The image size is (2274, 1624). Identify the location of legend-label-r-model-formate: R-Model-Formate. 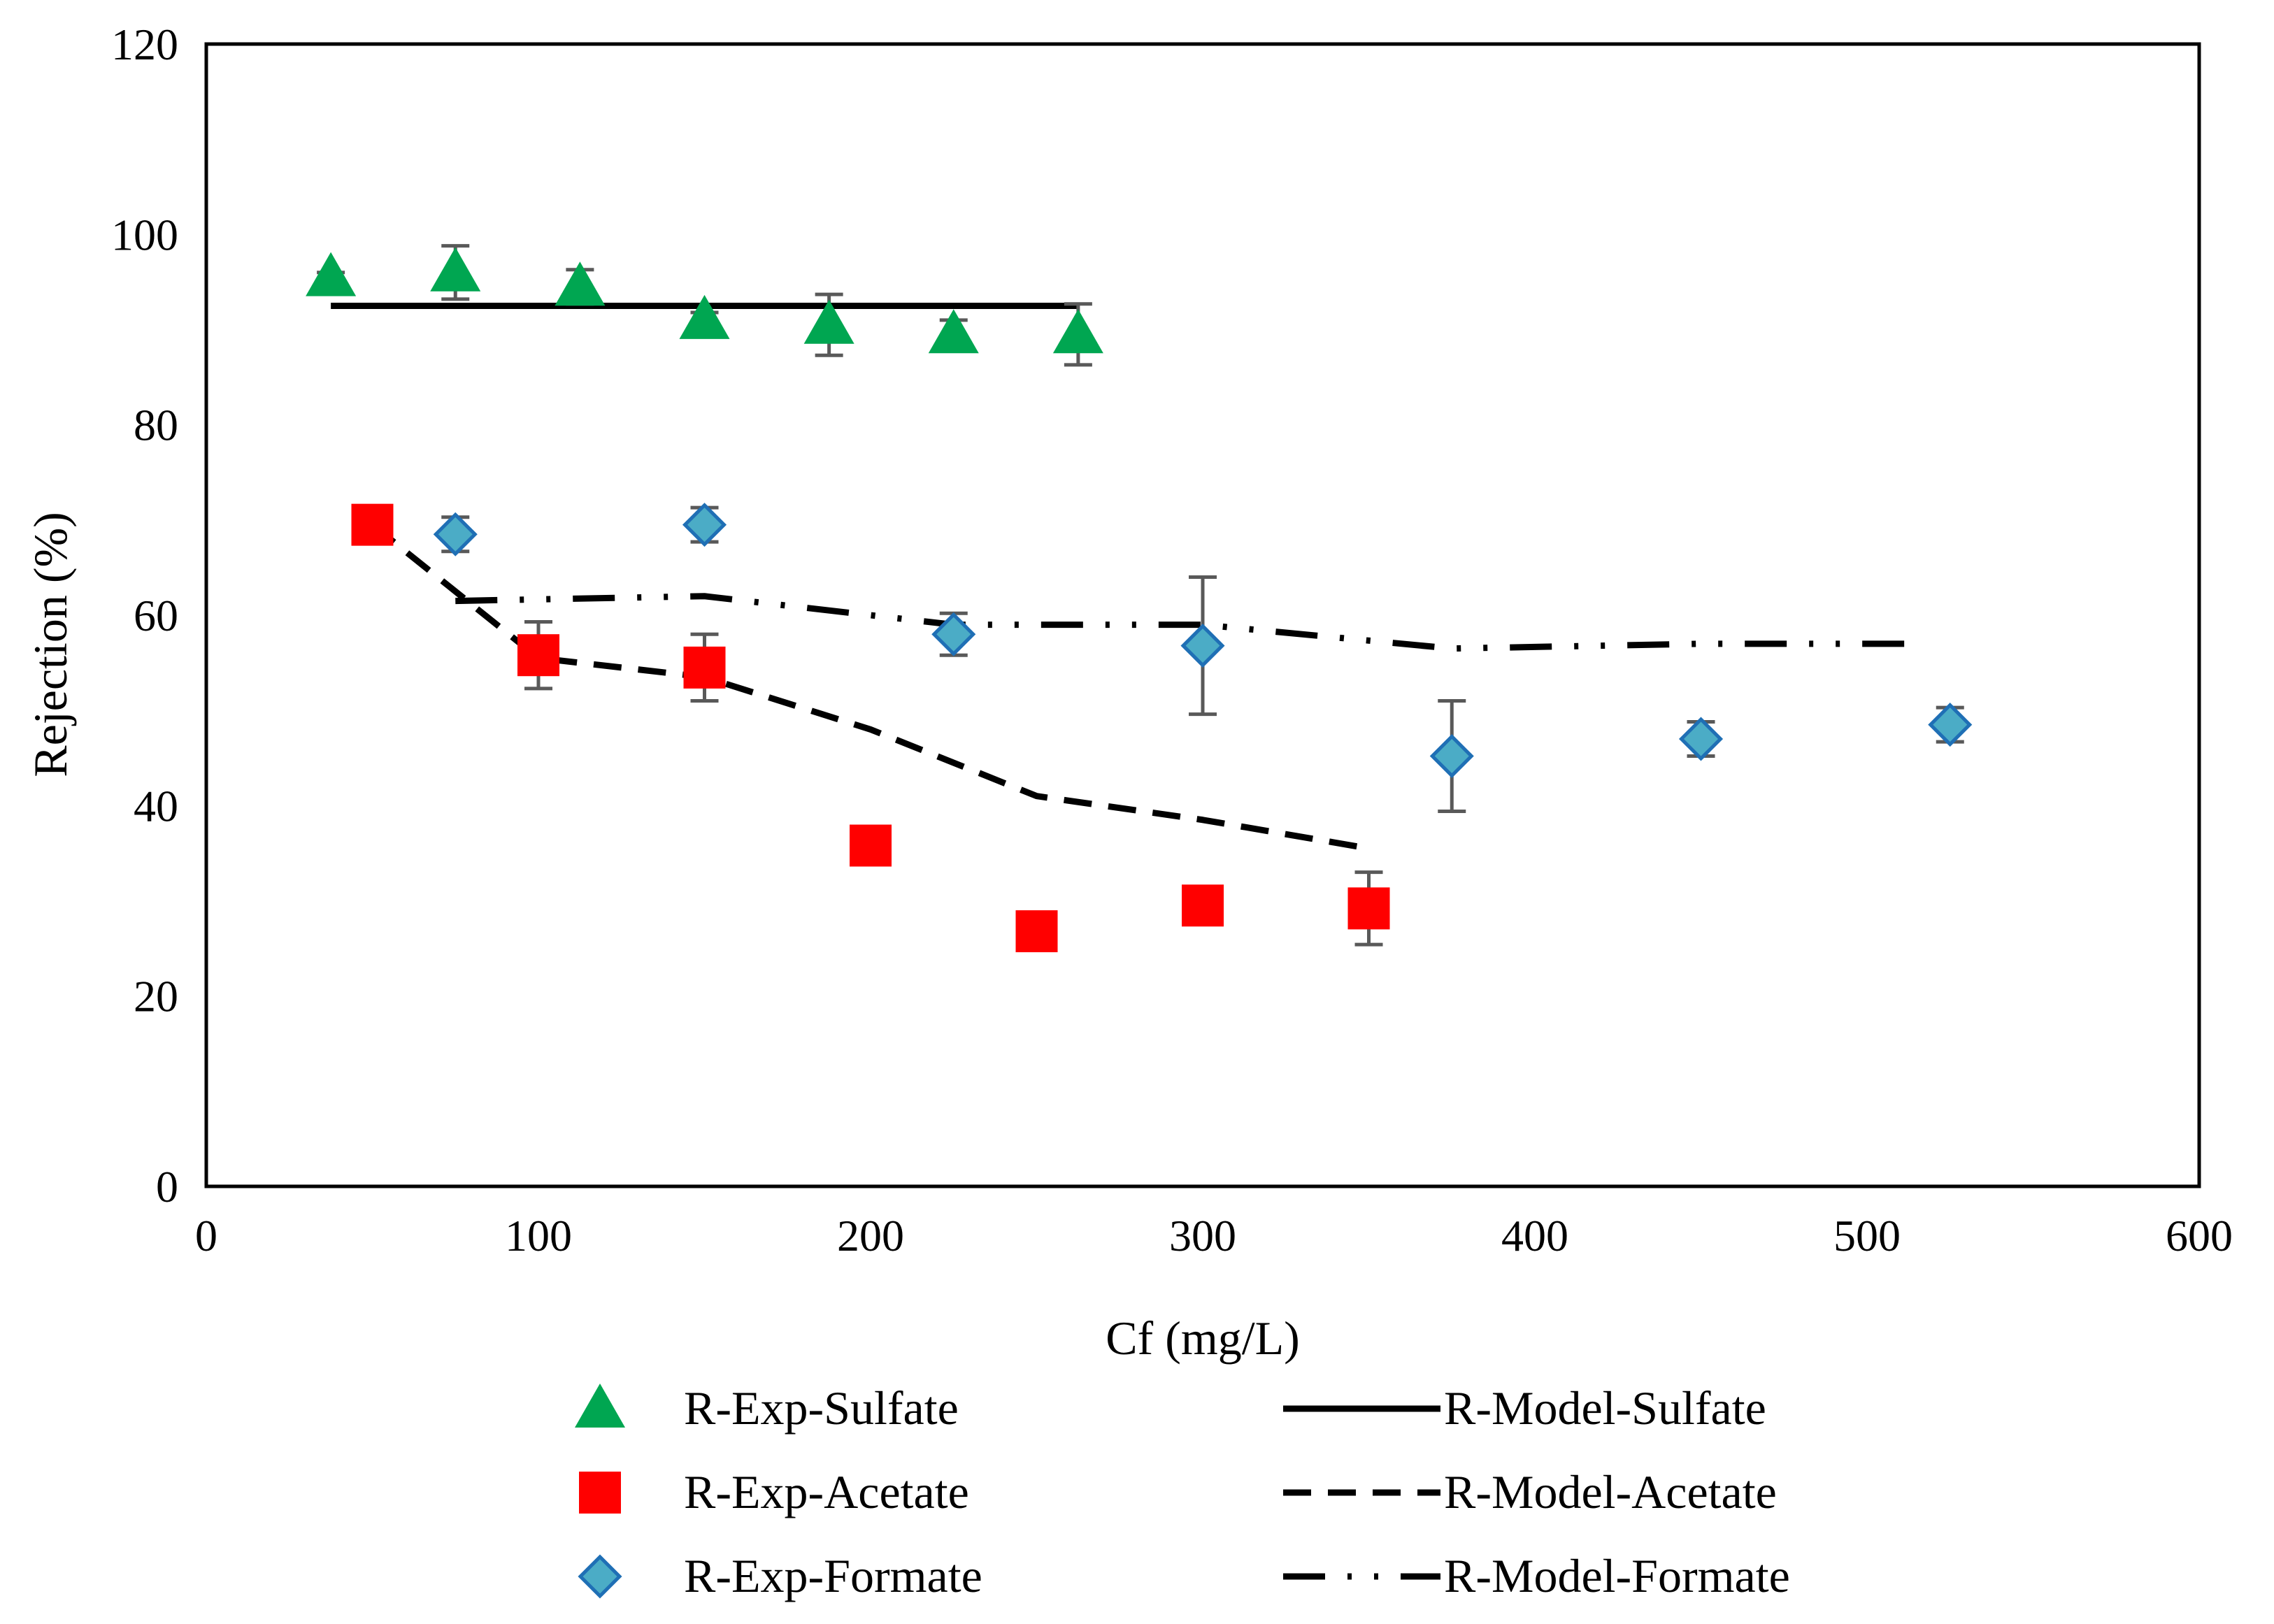
(1617, 1576).